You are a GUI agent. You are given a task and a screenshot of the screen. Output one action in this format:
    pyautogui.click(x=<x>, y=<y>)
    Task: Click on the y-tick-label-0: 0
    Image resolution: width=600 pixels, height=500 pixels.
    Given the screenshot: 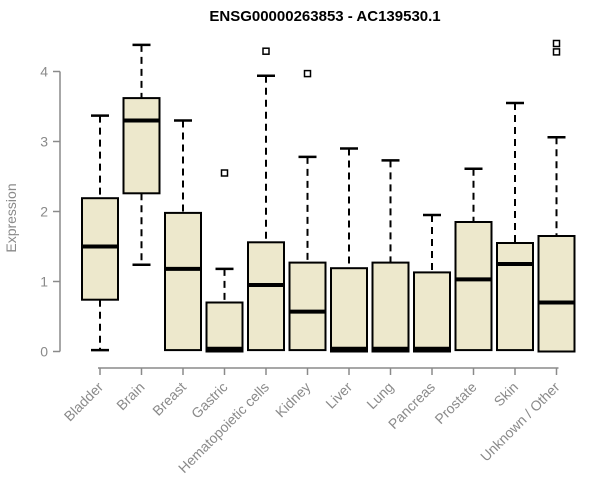 What is the action you would take?
    pyautogui.click(x=44, y=352)
    